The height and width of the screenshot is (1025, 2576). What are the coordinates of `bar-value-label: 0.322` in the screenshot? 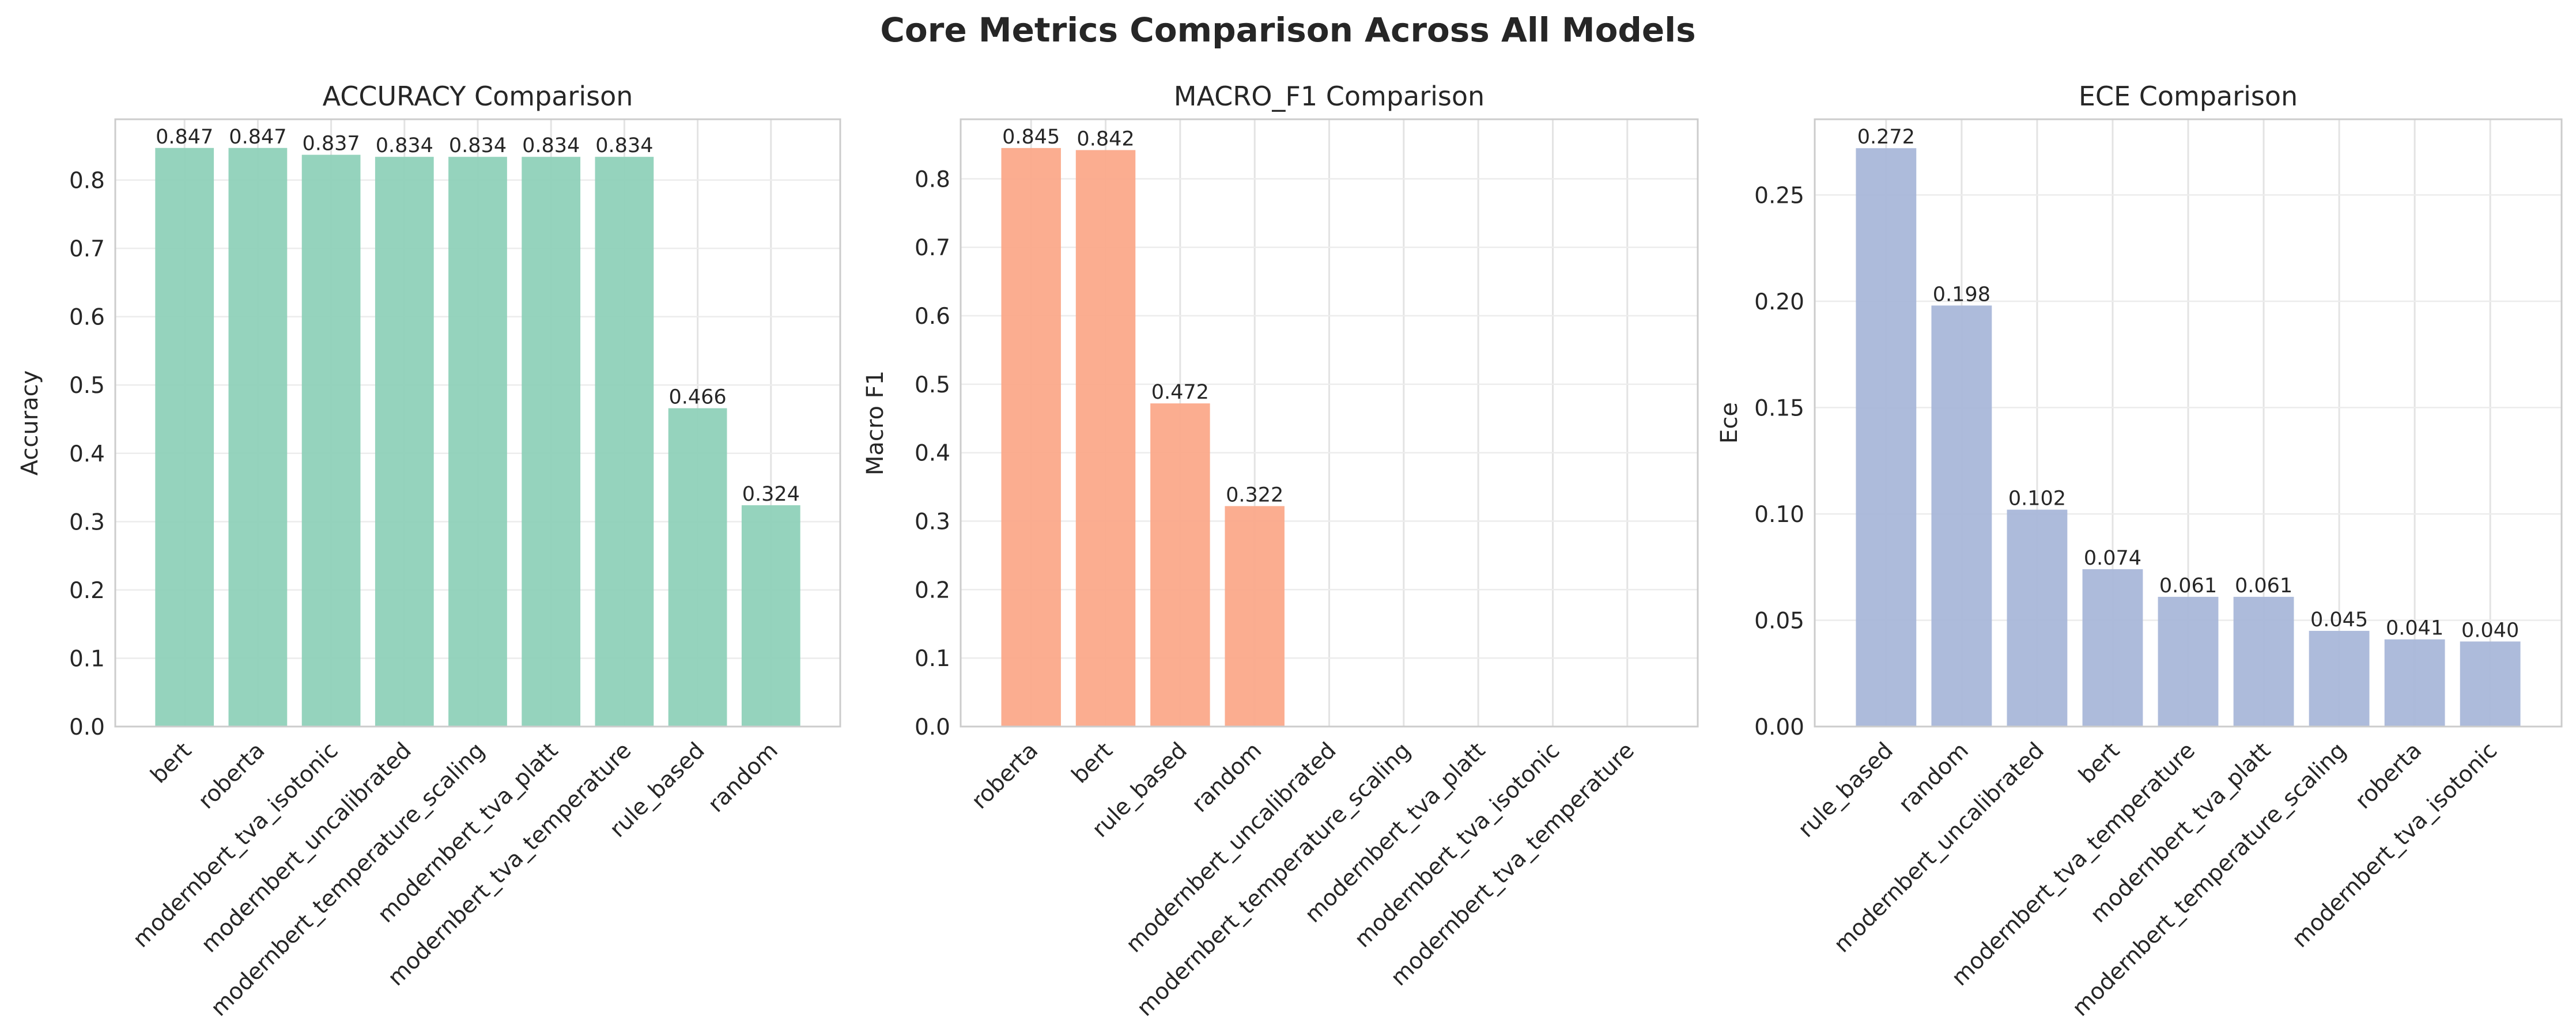 It's located at (1255, 494).